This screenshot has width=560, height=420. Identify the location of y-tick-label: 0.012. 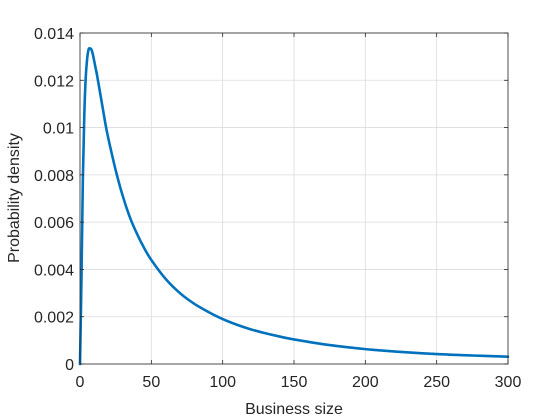
(54, 81).